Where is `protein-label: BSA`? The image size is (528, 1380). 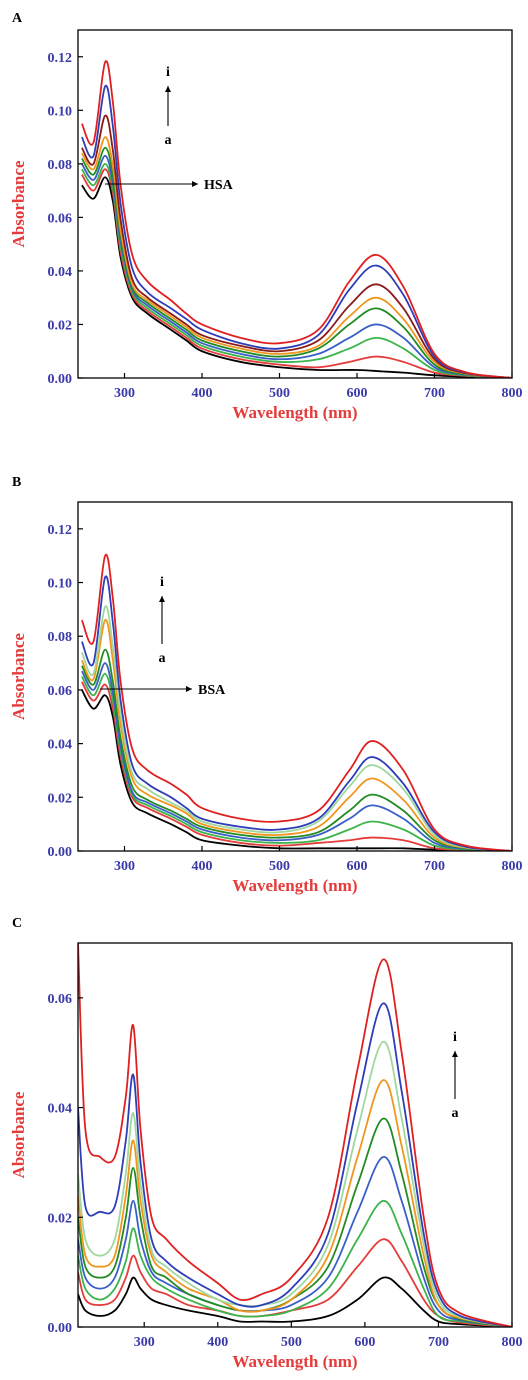
protein-label: BSA is located at coordinates (212, 690).